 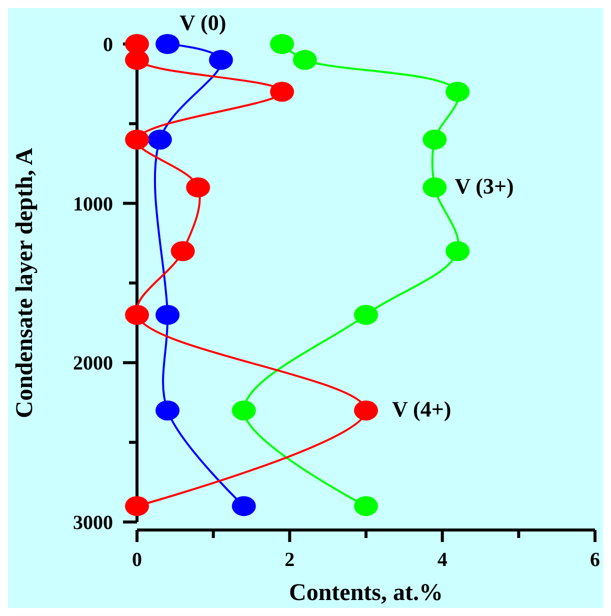 What do you see at coordinates (289, 560) in the screenshot?
I see `x-tick-label: 2` at bounding box center [289, 560].